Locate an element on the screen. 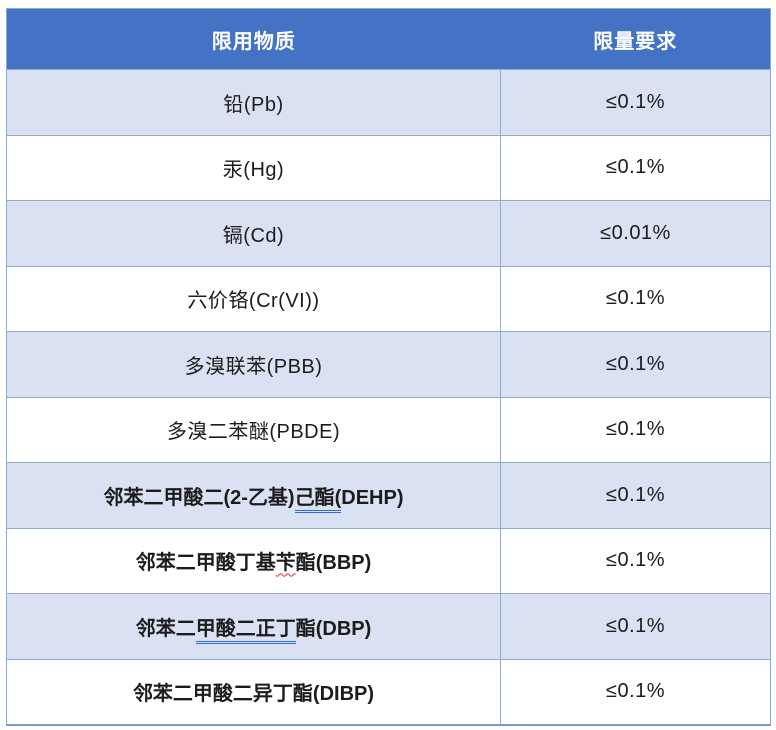 The height and width of the screenshot is (730, 776). table-header: 限用物质 限量要求 is located at coordinates (388, 39).